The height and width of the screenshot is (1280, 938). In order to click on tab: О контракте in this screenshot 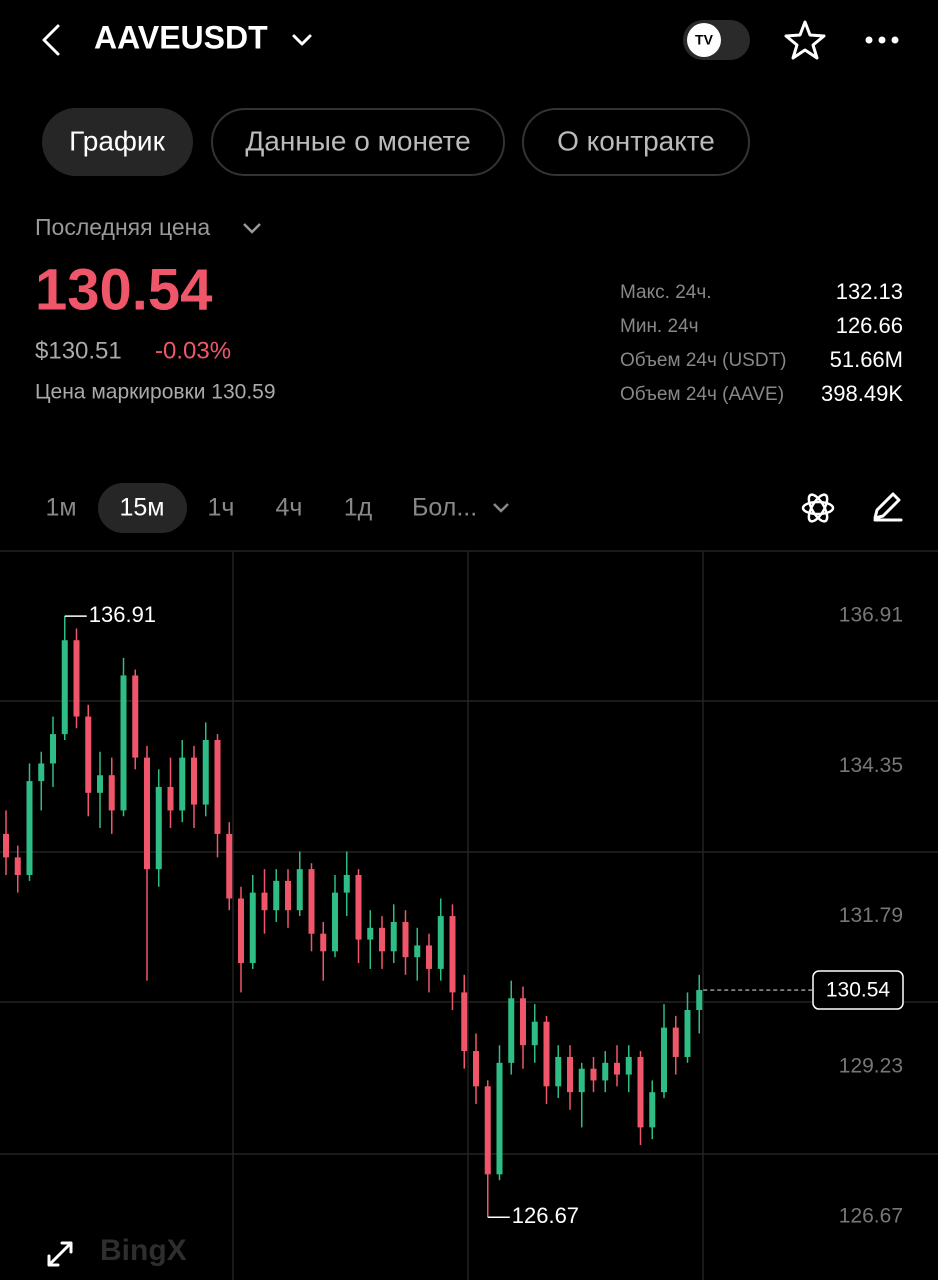, I will do `click(636, 140)`.